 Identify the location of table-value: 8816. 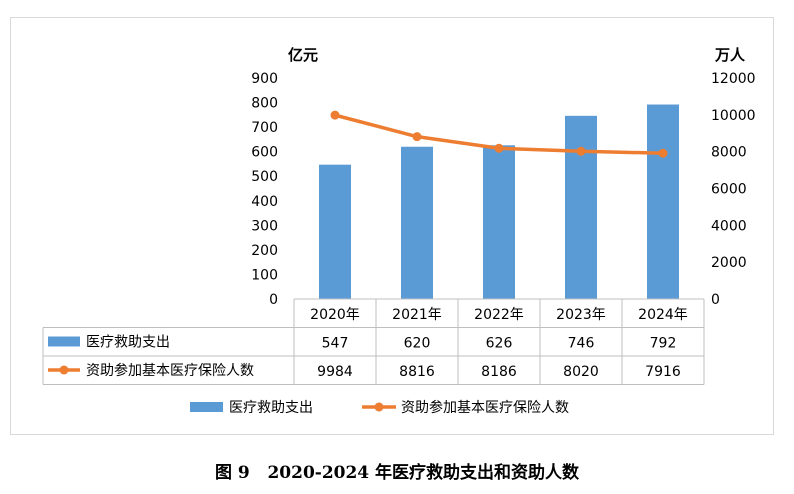
(417, 372).